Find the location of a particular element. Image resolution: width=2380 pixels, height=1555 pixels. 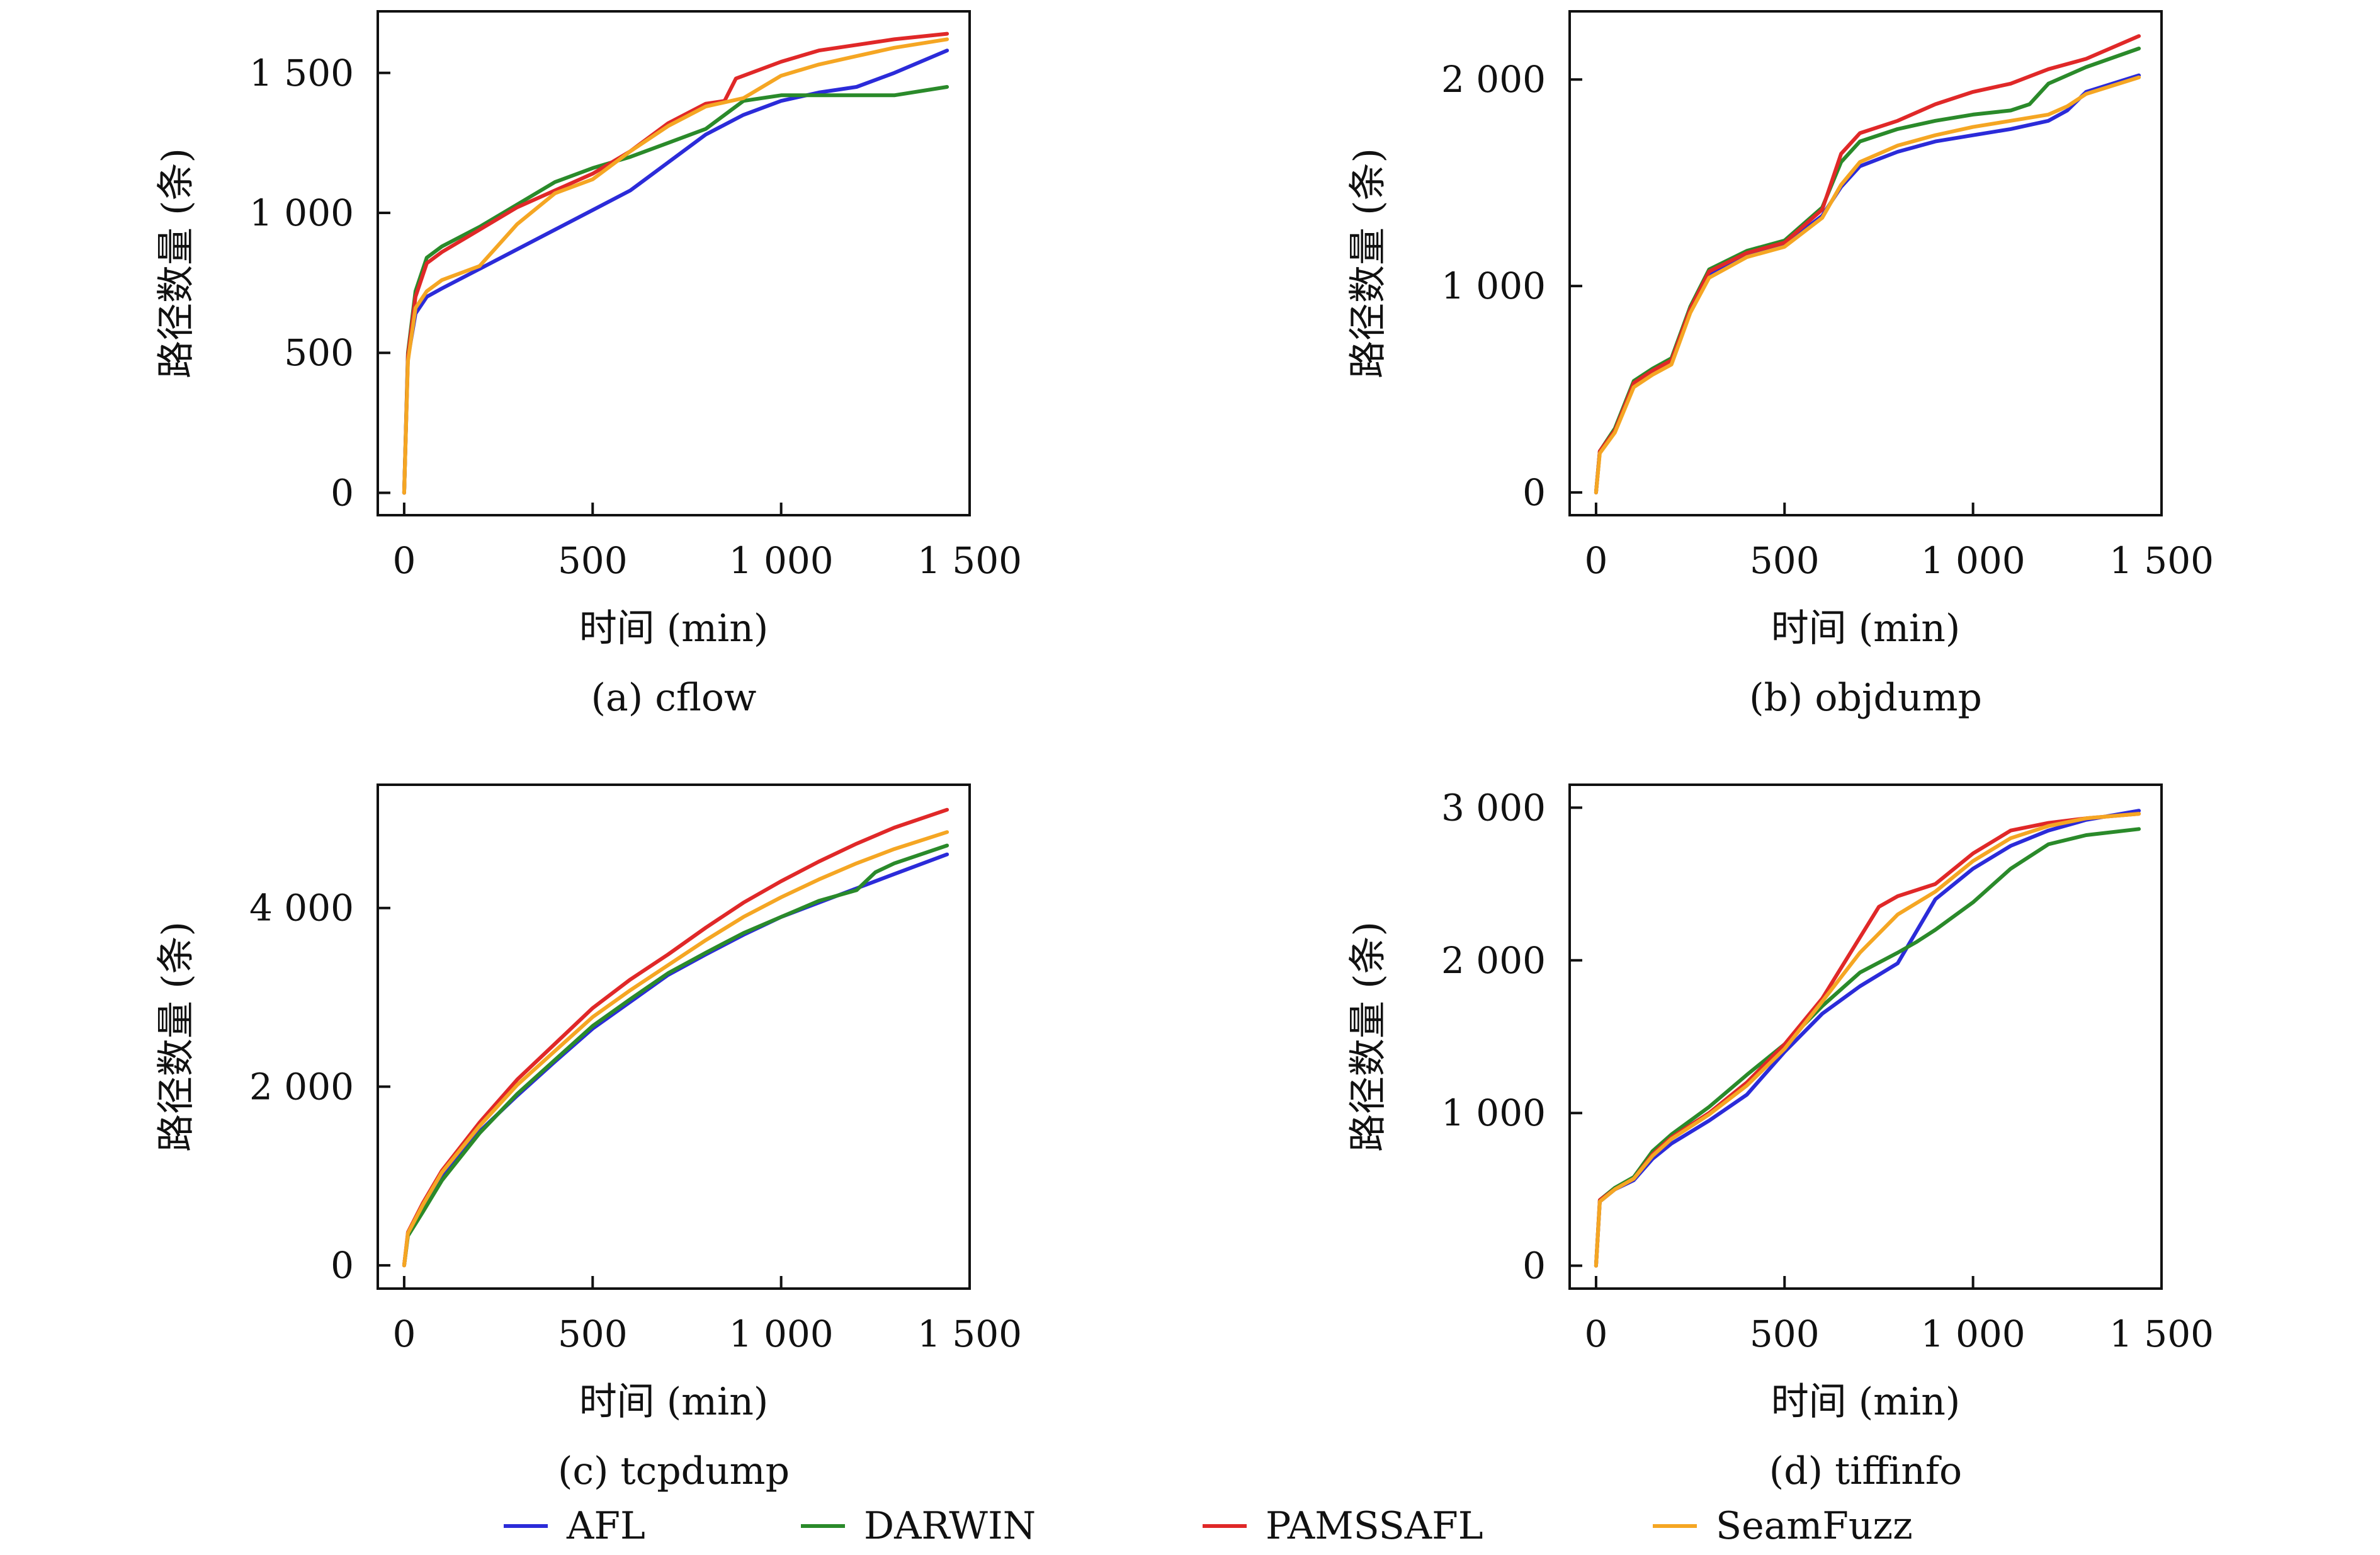

legend-item-seamfuzz: SeamFuzz is located at coordinates (1783, 1526).